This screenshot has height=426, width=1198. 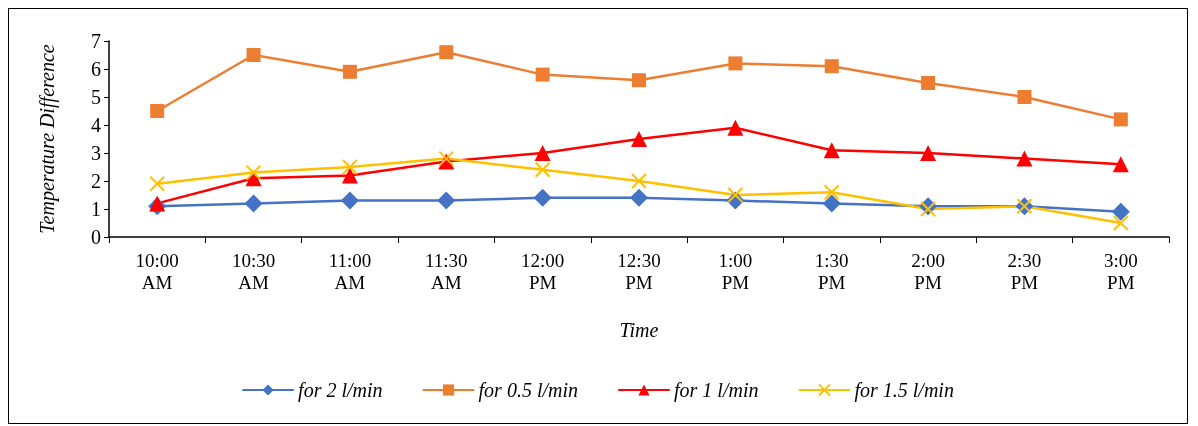 What do you see at coordinates (928, 271) in the screenshot?
I see `x-tick-label: 2:00 PM` at bounding box center [928, 271].